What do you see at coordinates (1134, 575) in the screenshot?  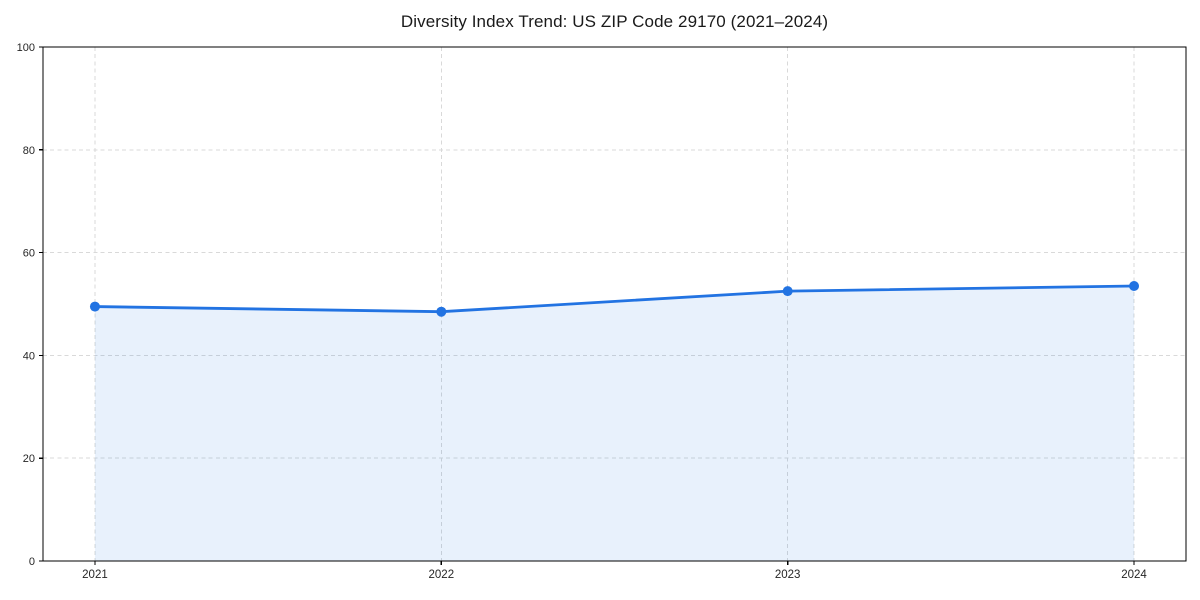 I see `x-tick-label: 2024` at bounding box center [1134, 575].